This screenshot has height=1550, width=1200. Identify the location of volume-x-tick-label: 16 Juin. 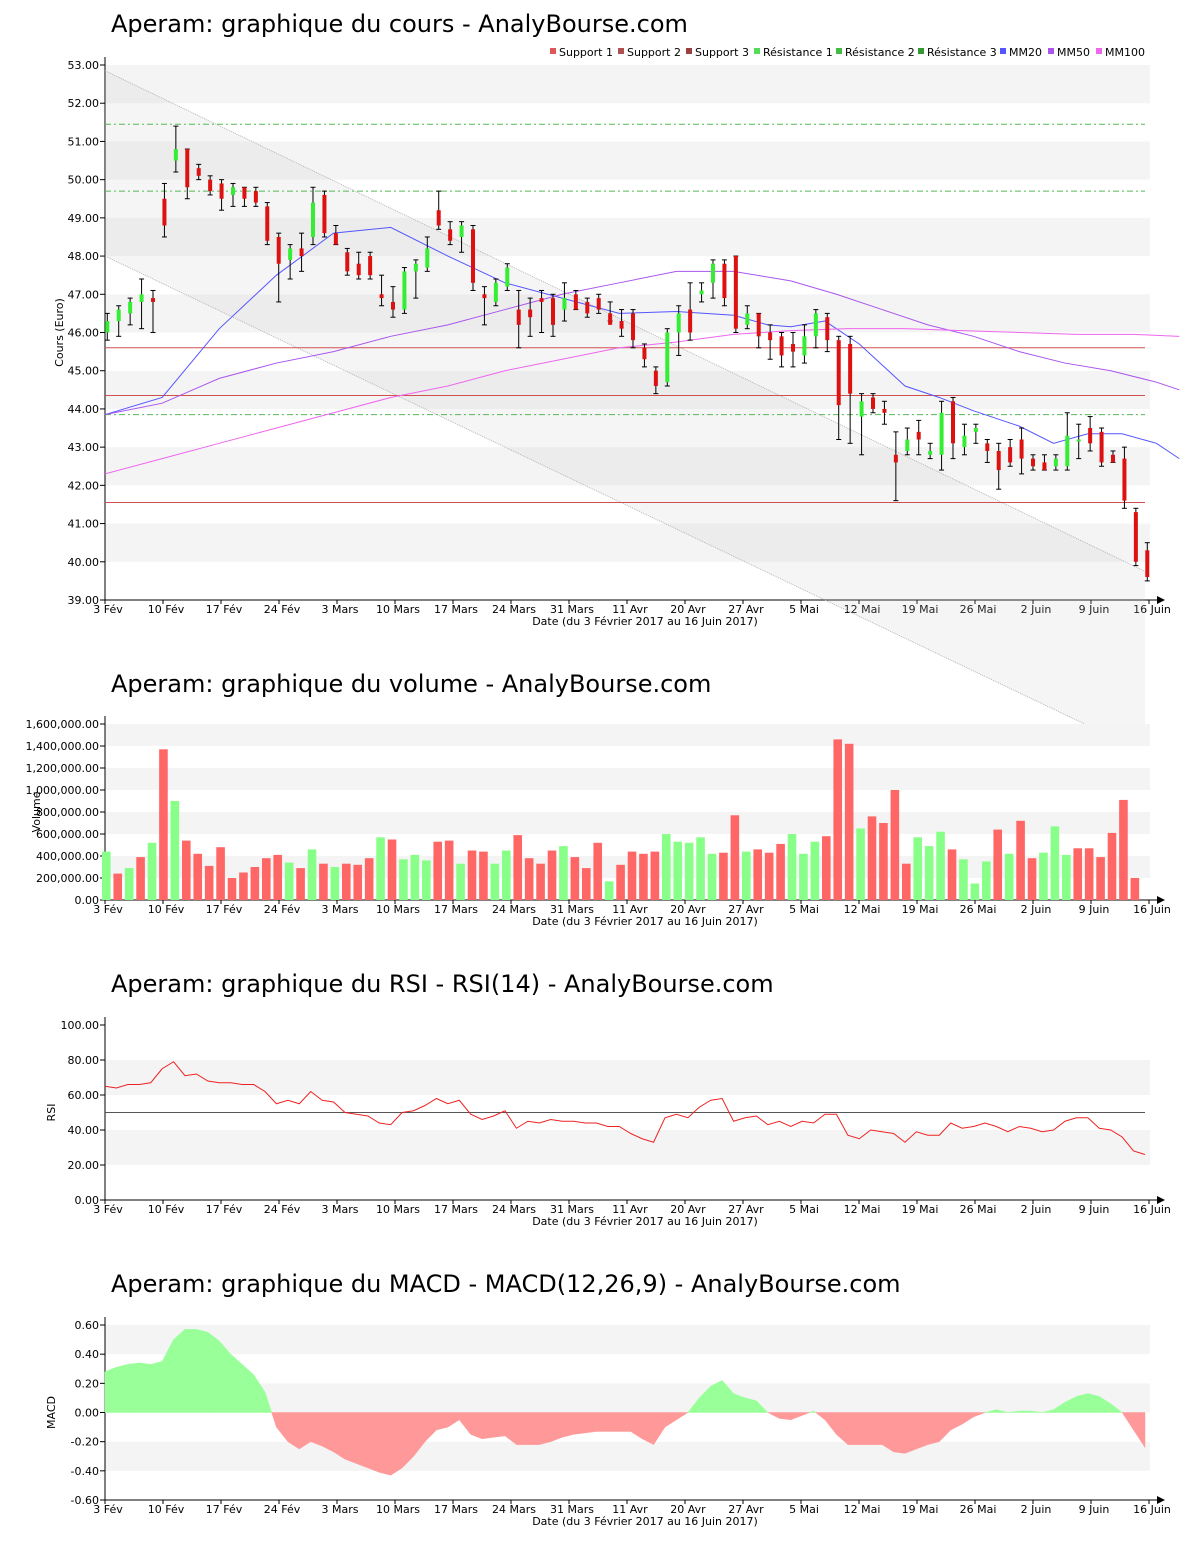
(1152, 909).